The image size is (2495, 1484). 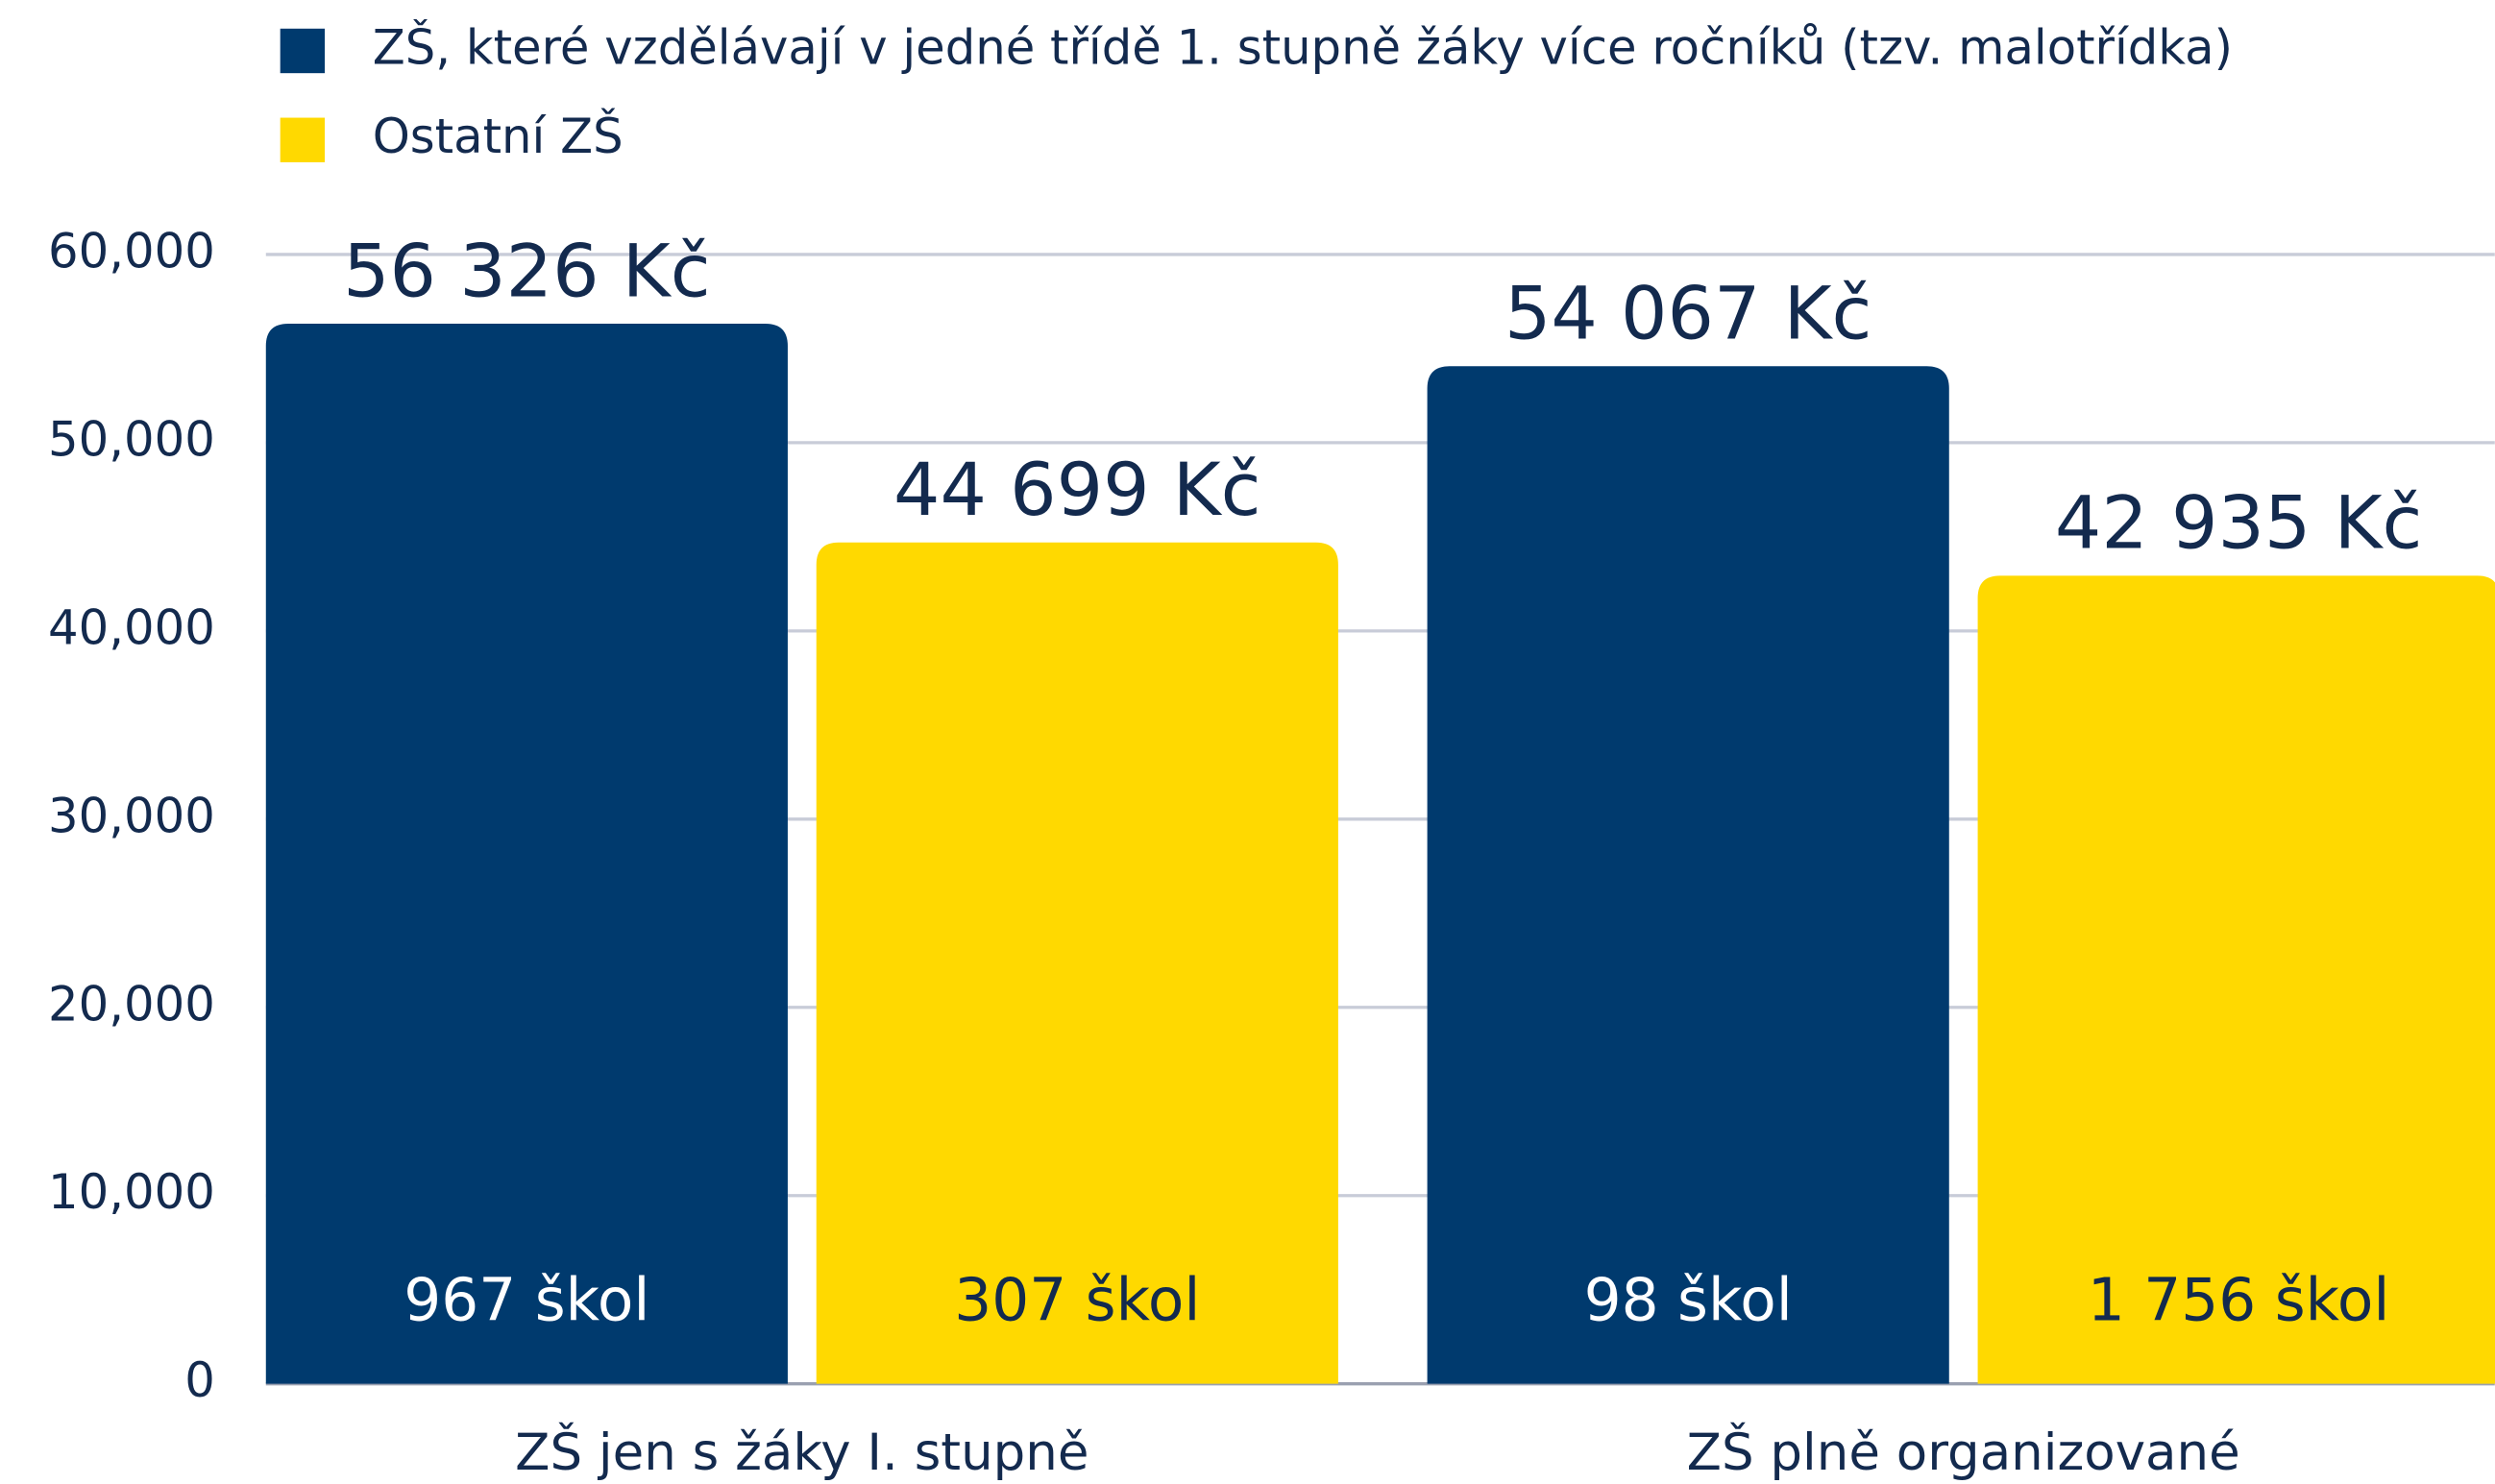 I want to click on y-tick-label: 40,000, so click(x=131, y=627).